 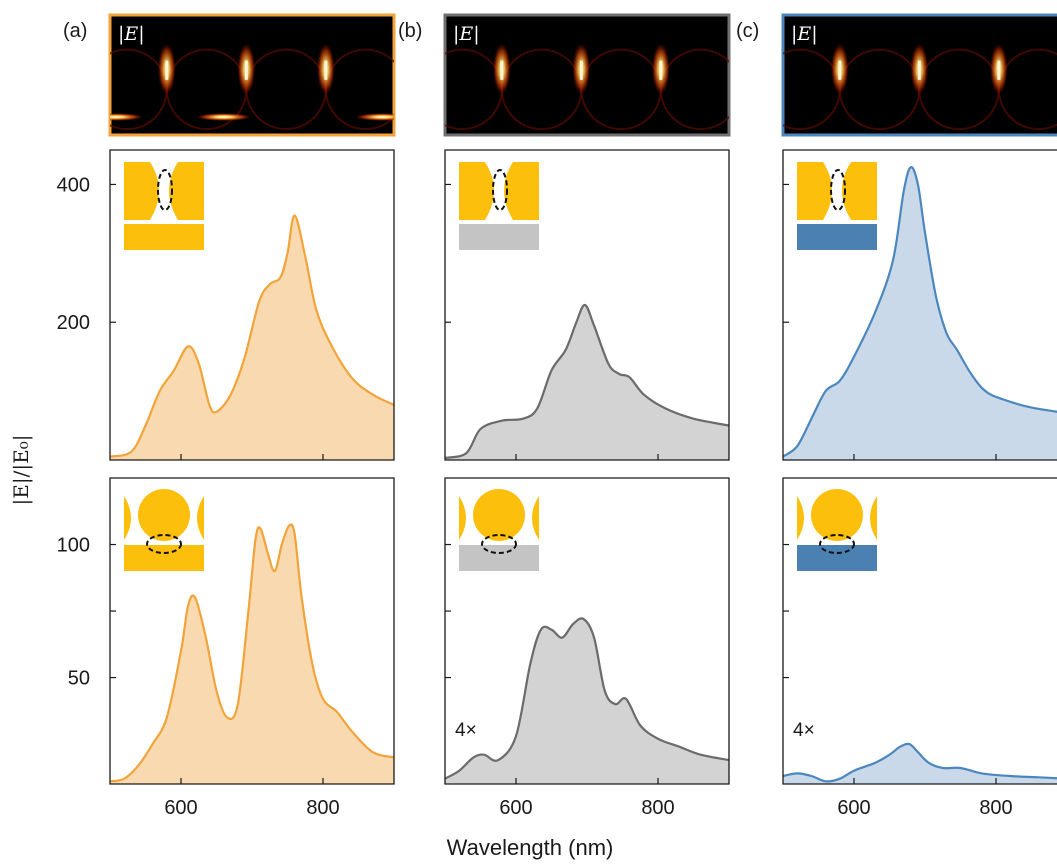 What do you see at coordinates (73, 546) in the screenshot?
I see `y-tick-label: 100` at bounding box center [73, 546].